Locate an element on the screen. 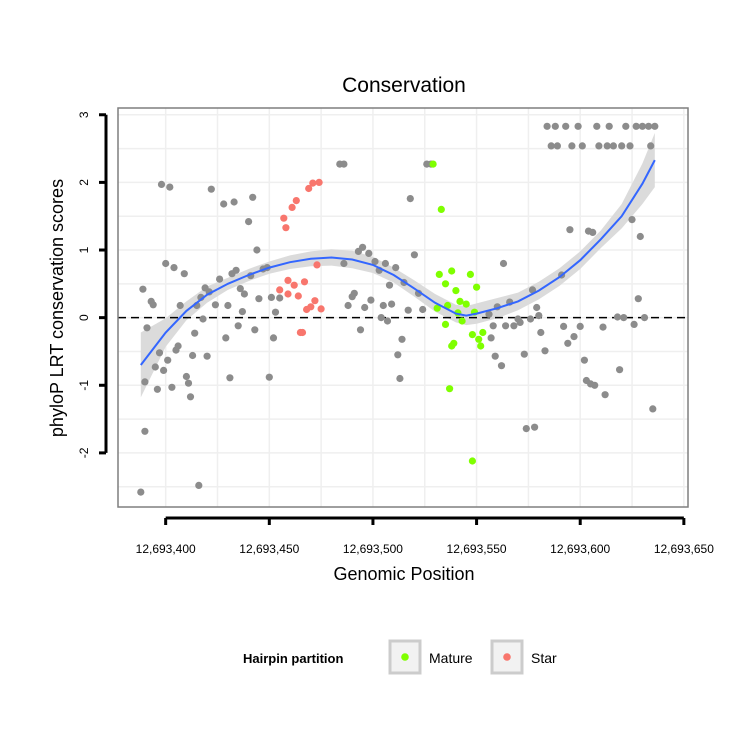  legend-marker-mature is located at coordinates (405, 657).